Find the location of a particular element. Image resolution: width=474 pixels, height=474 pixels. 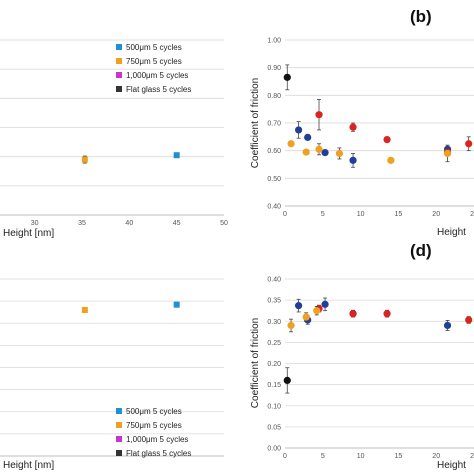

y-tick-label: 0.20 is located at coordinates (274, 364).